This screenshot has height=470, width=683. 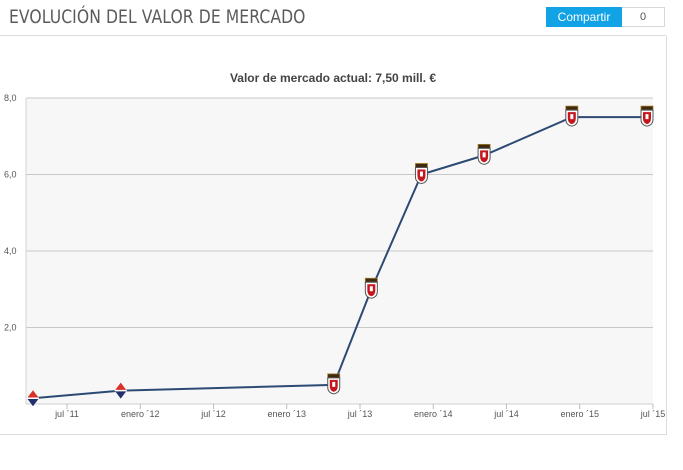 What do you see at coordinates (213, 414) in the screenshot?
I see `x-tick-label: jul ´12` at bounding box center [213, 414].